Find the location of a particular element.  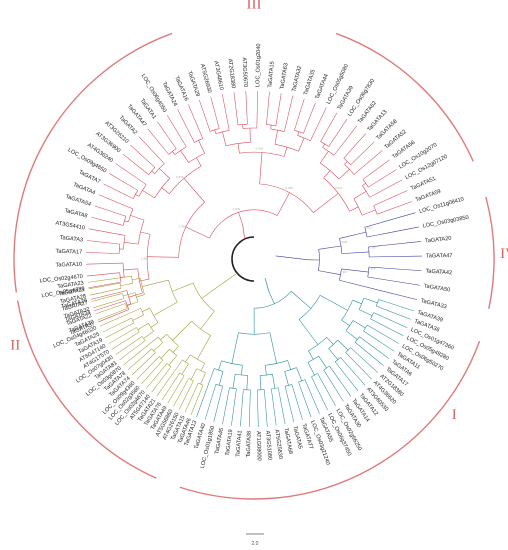

leaf-label: AT3G54410 is located at coordinates (70, 225).